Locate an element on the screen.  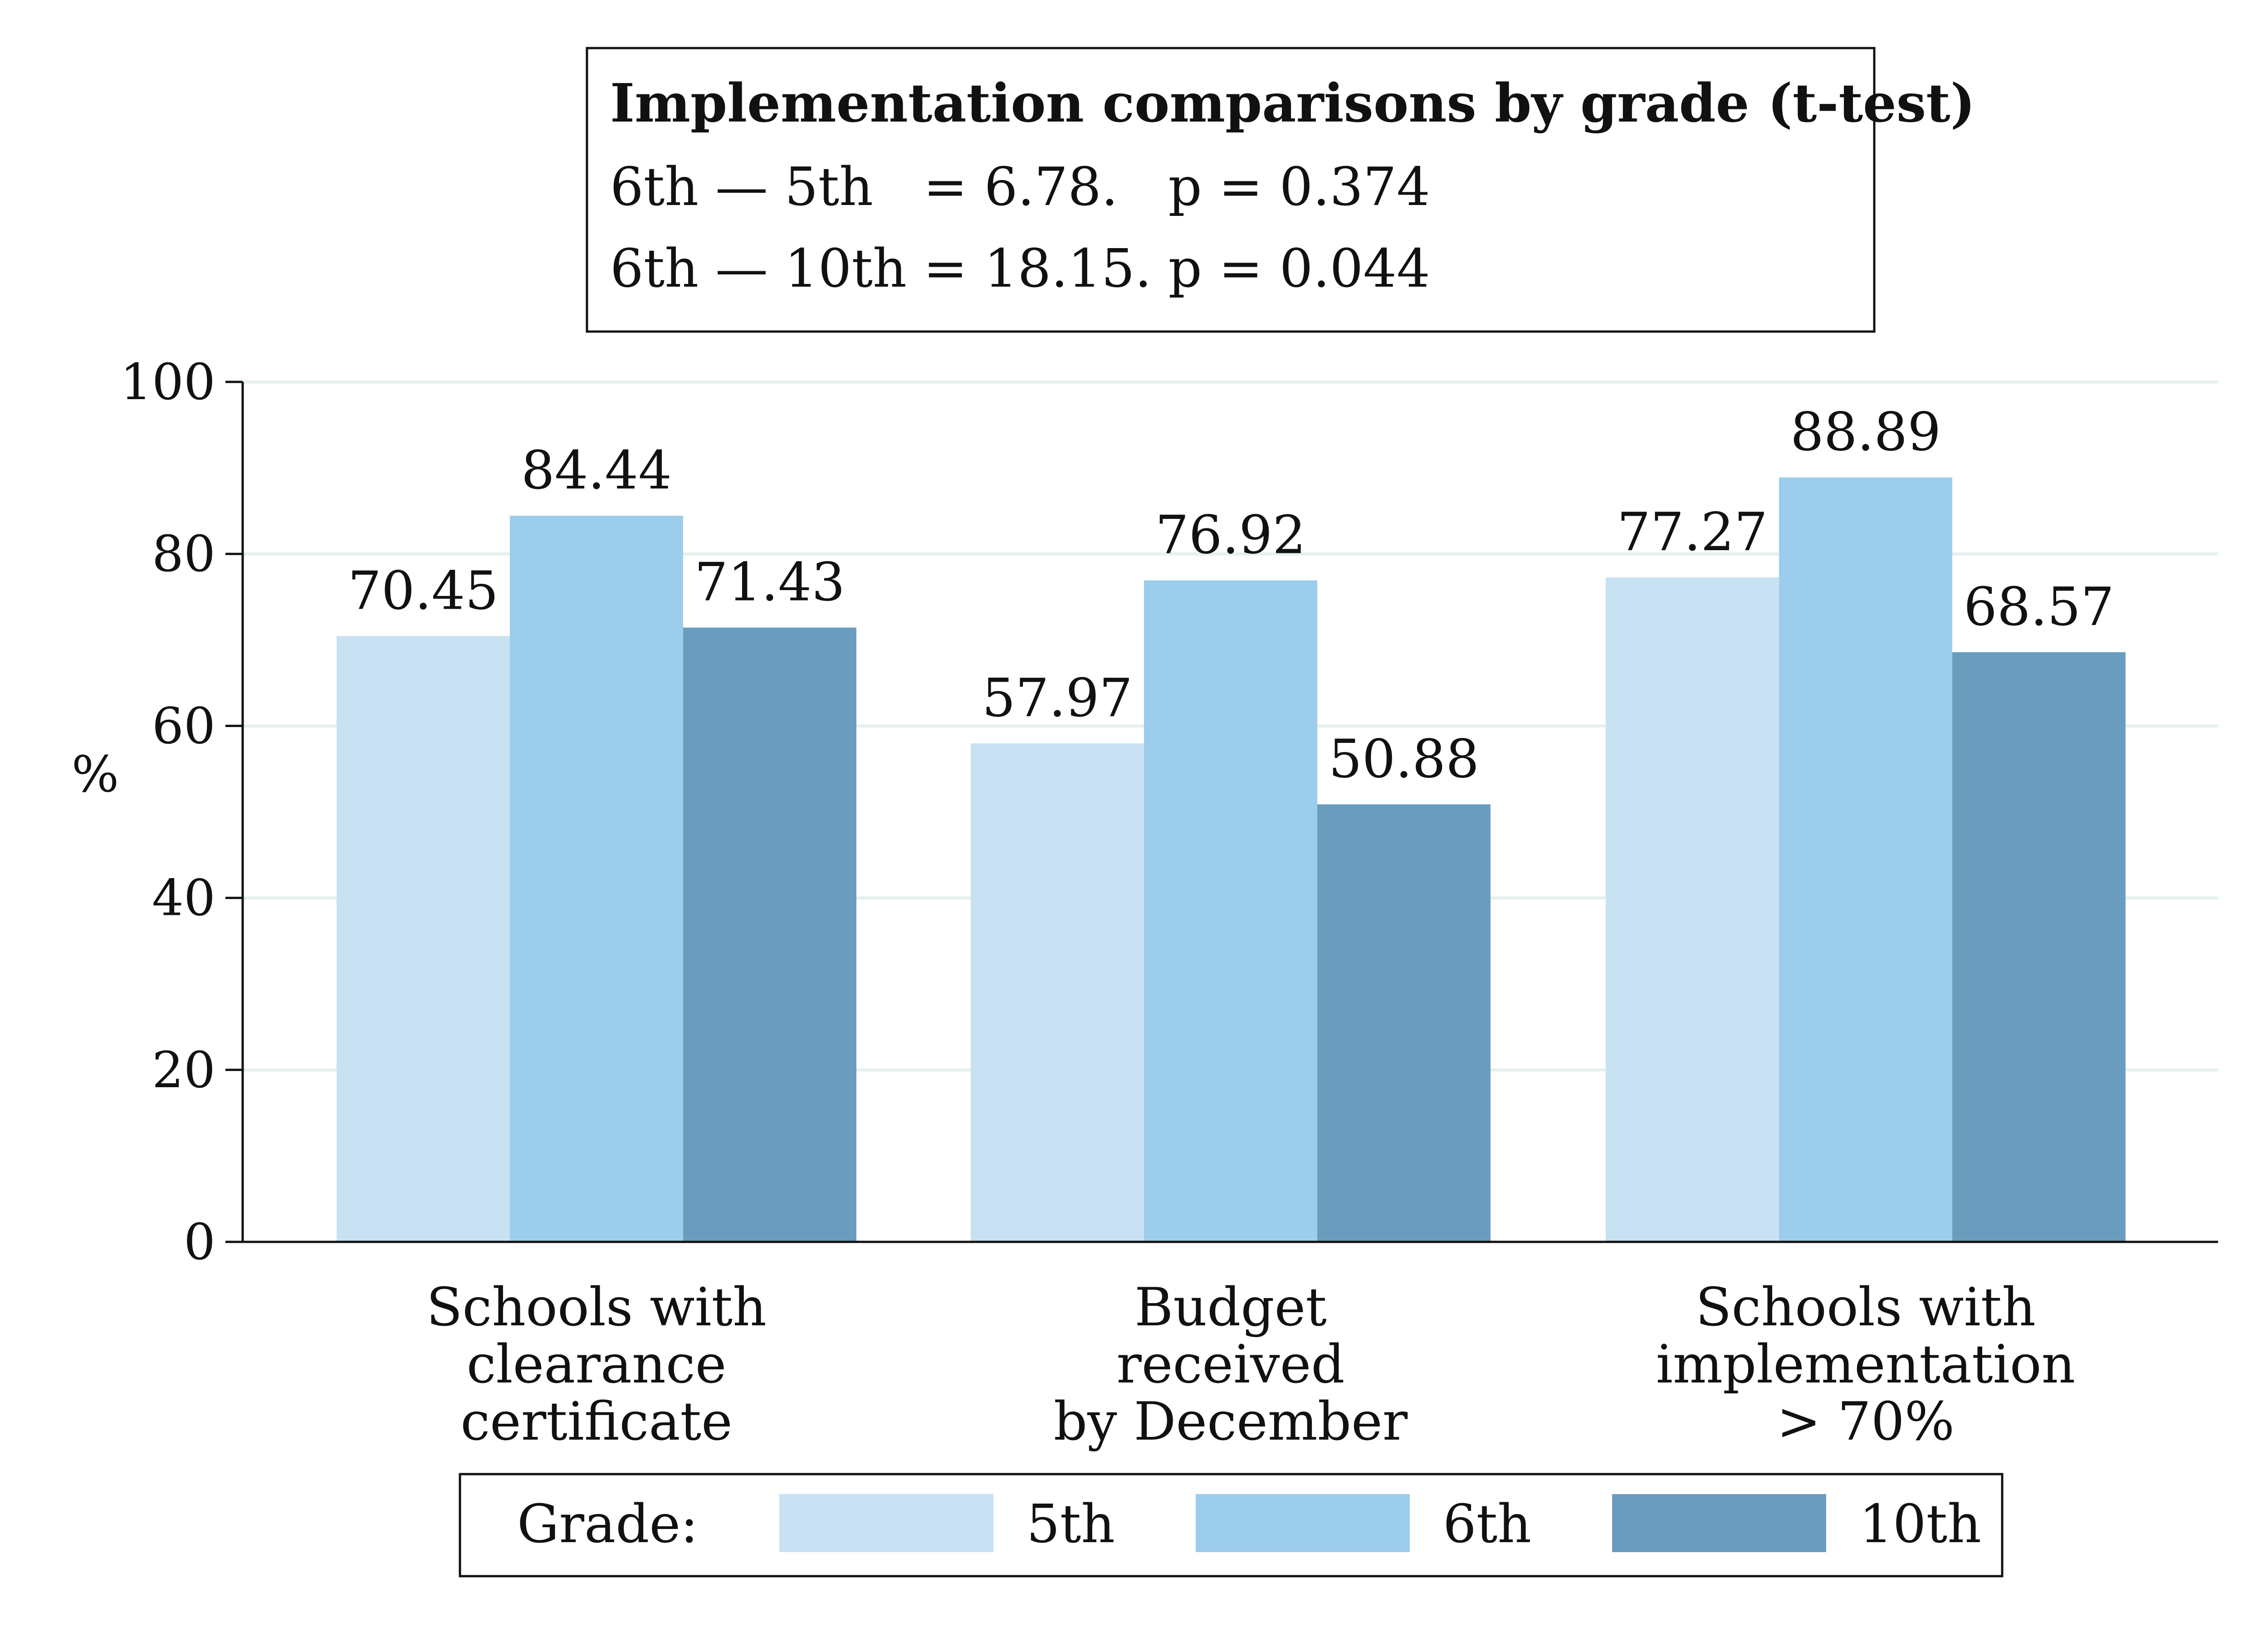
legend-swatch-5th is located at coordinates (886, 1523).